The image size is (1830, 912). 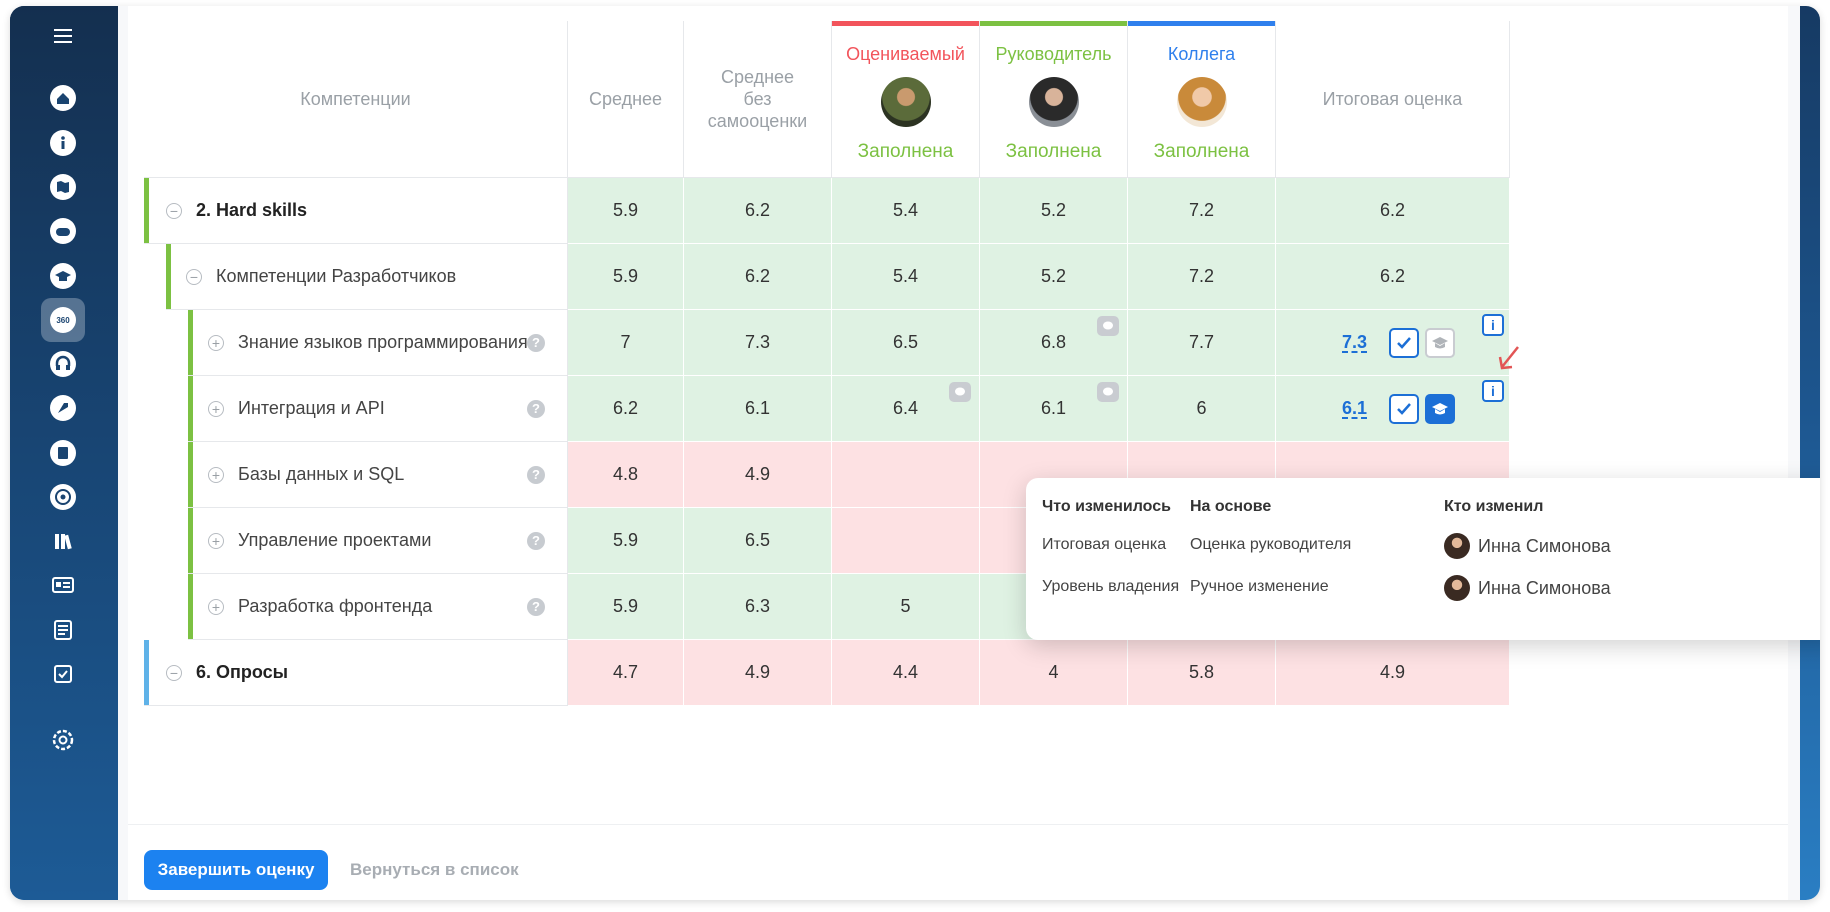 I want to click on competency-row: − Компетенции Разработчиков, so click(x=367, y=277).